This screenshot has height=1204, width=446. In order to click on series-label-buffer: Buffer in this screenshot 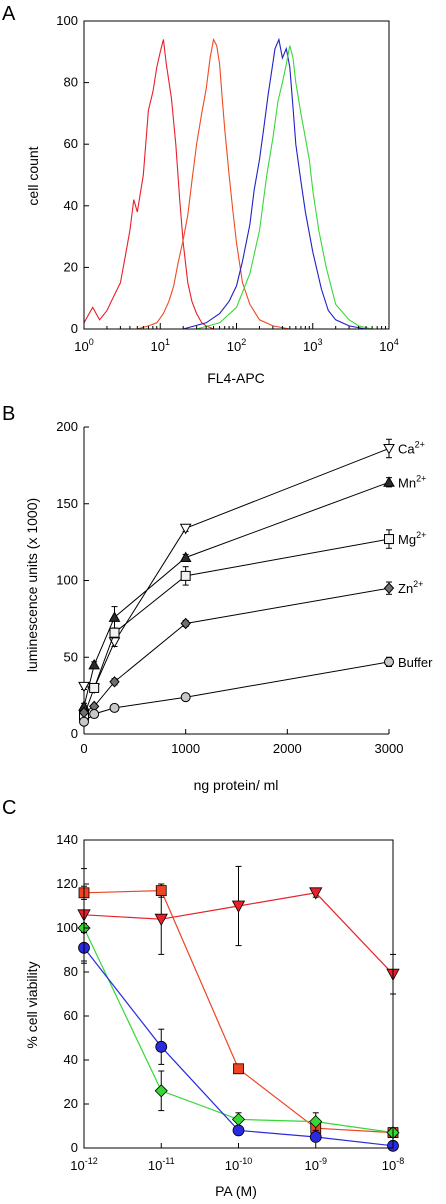, I will do `click(415, 662)`.